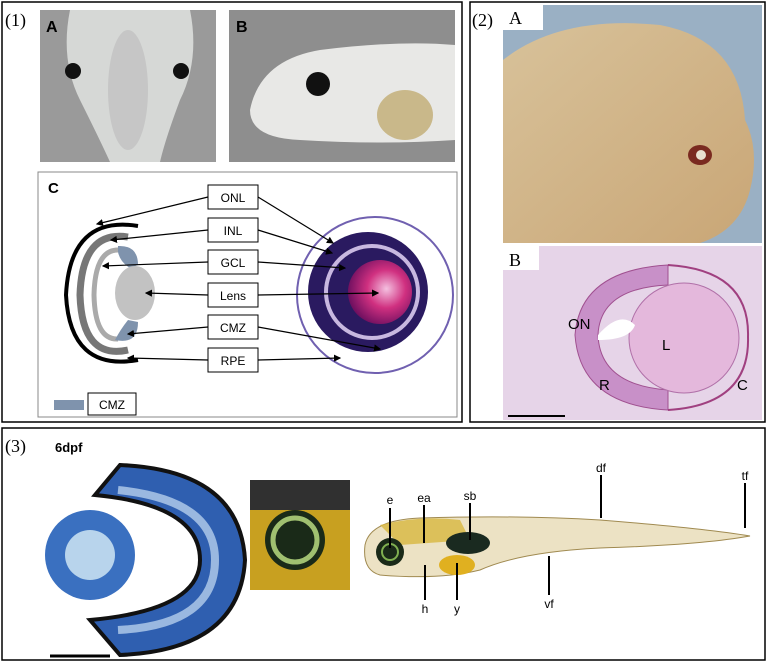  I want to click on stage-label: 6dpf, so click(69, 447).